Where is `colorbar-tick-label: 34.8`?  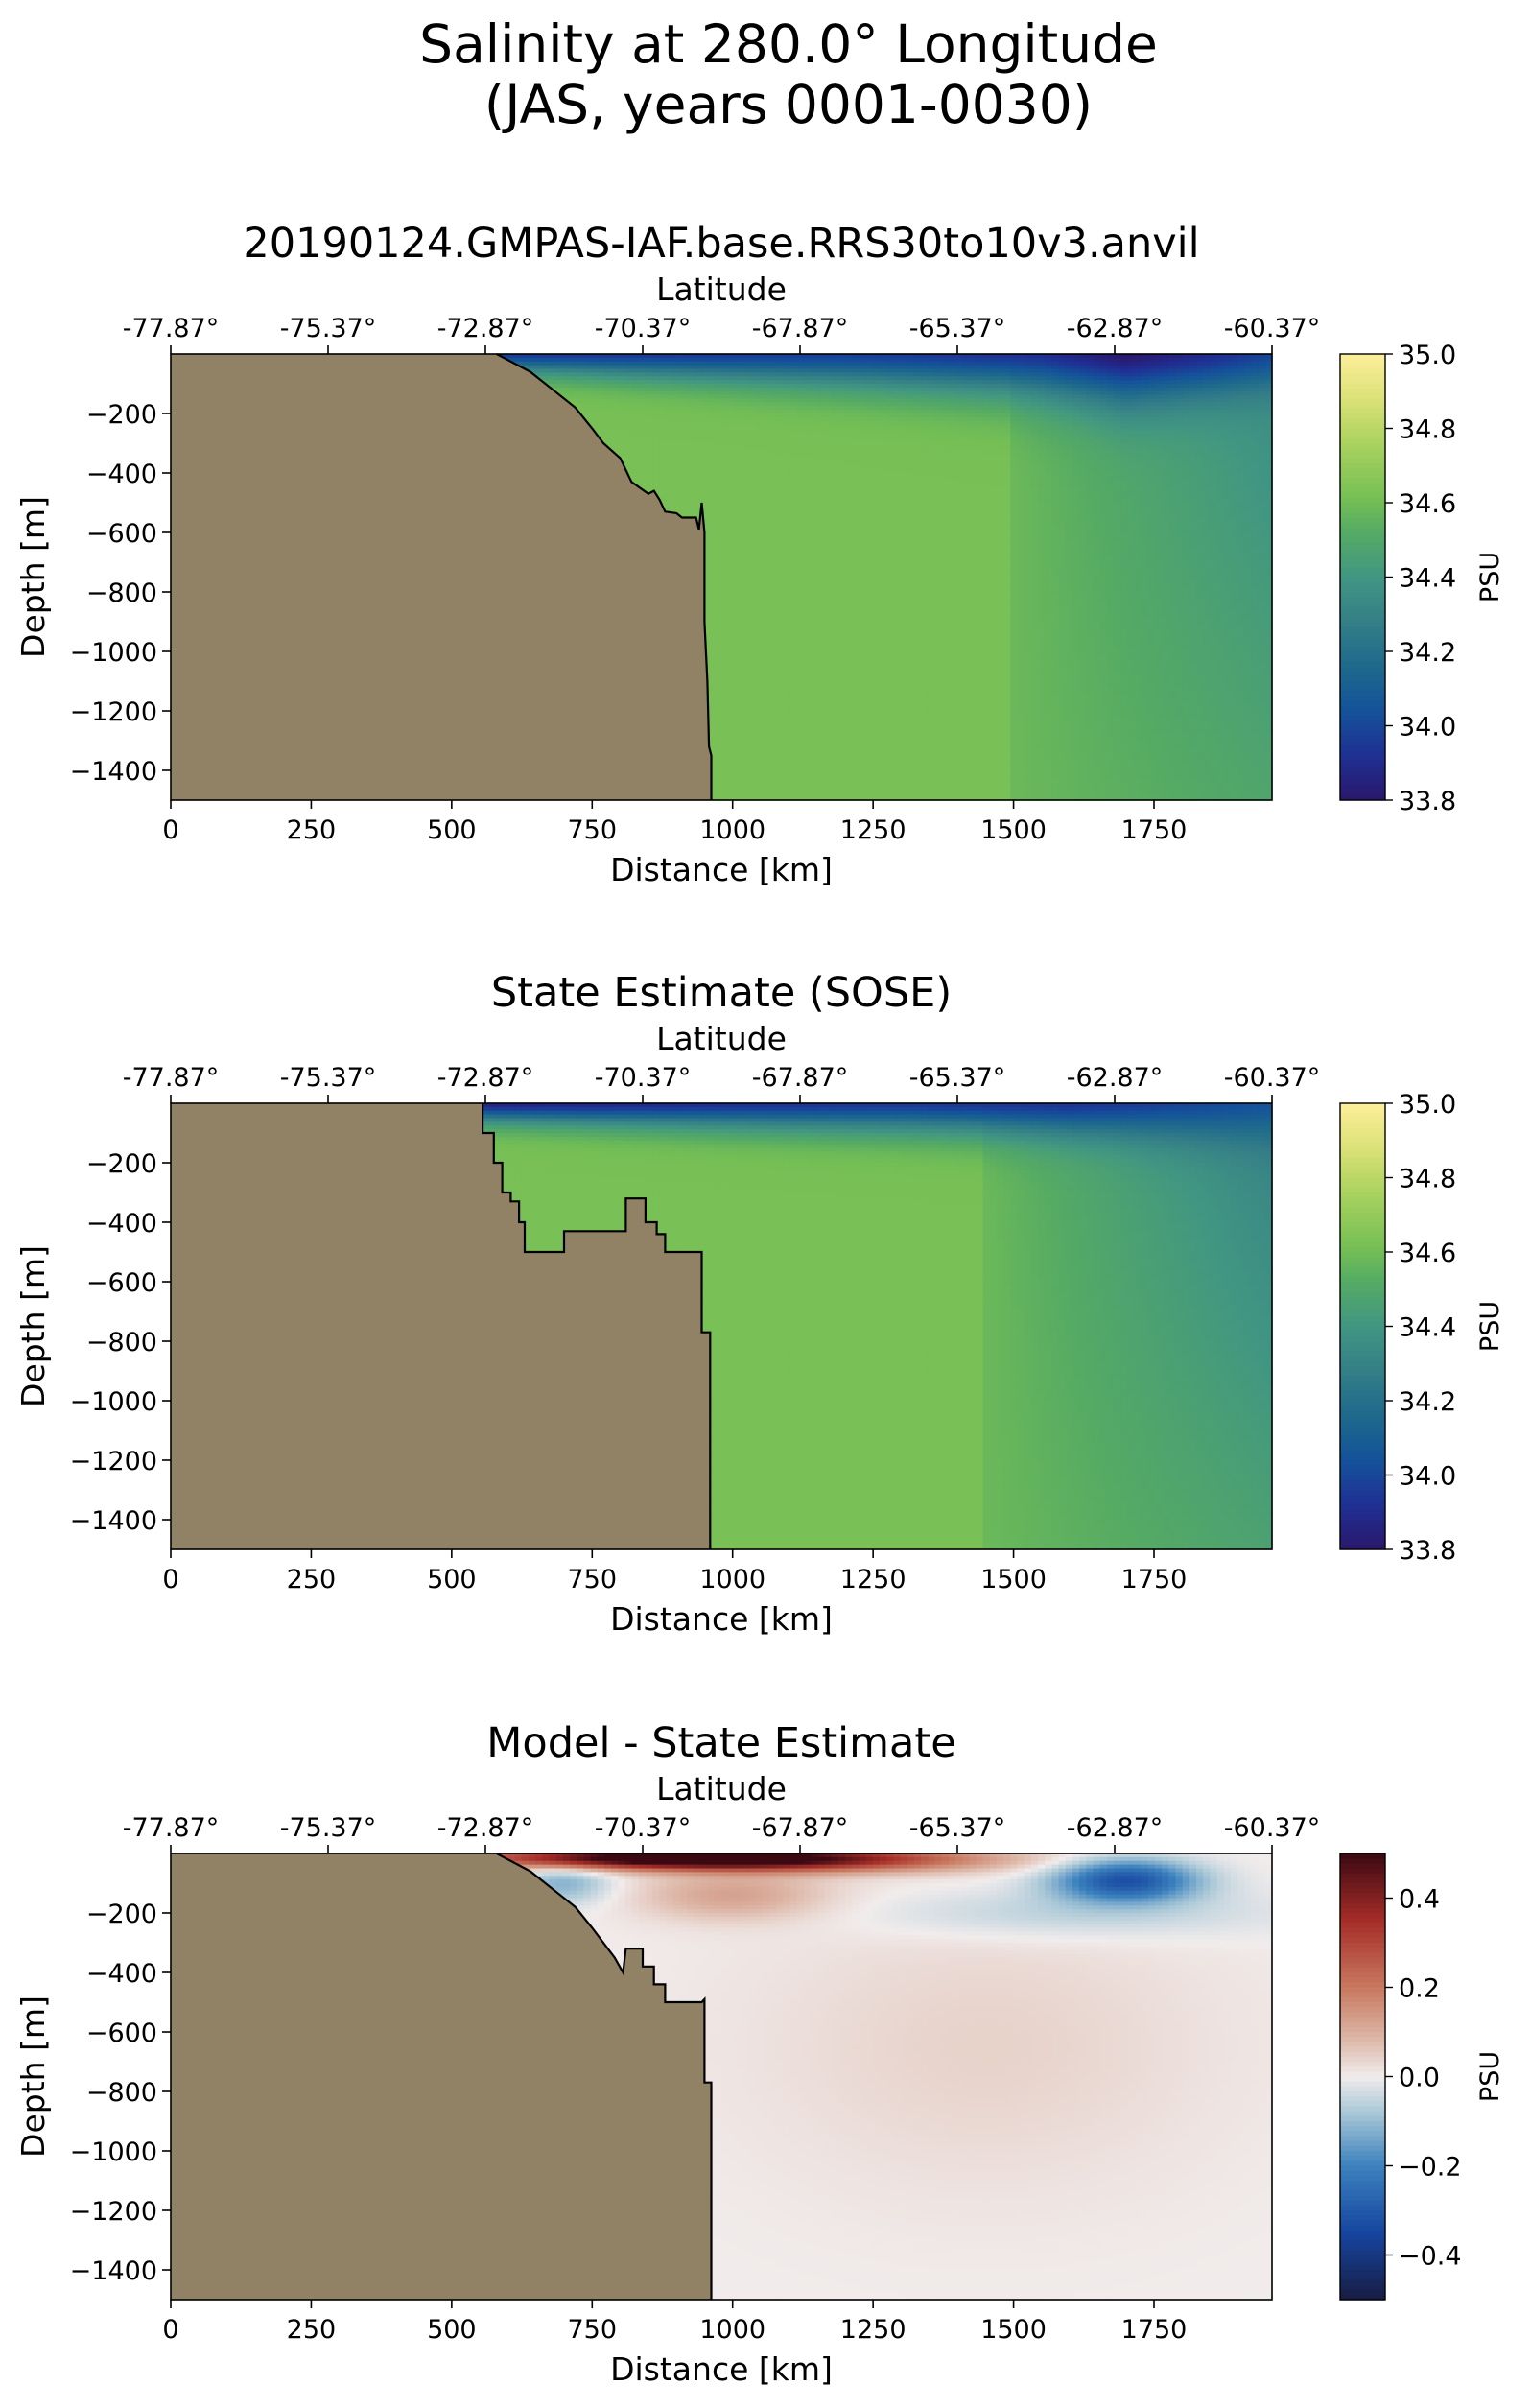 colorbar-tick-label: 34.8 is located at coordinates (1427, 1179).